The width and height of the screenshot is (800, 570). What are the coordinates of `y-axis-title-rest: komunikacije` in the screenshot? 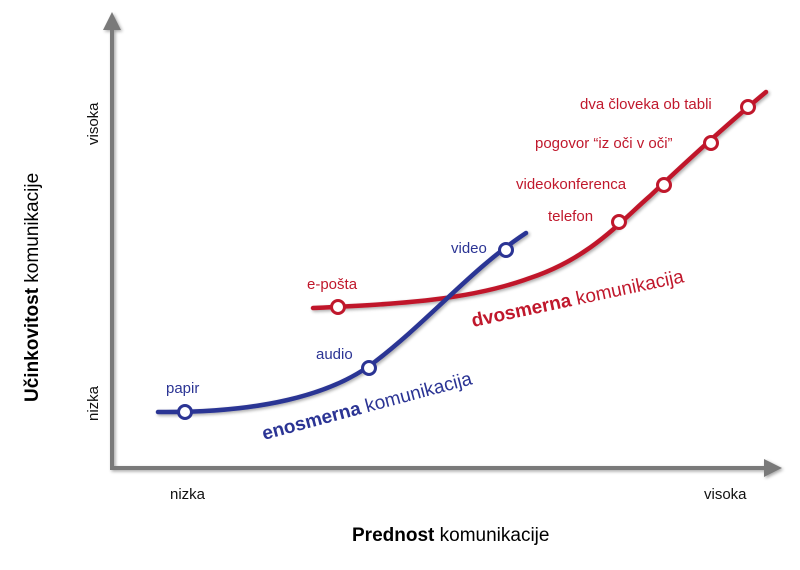 It's located at (32, 230).